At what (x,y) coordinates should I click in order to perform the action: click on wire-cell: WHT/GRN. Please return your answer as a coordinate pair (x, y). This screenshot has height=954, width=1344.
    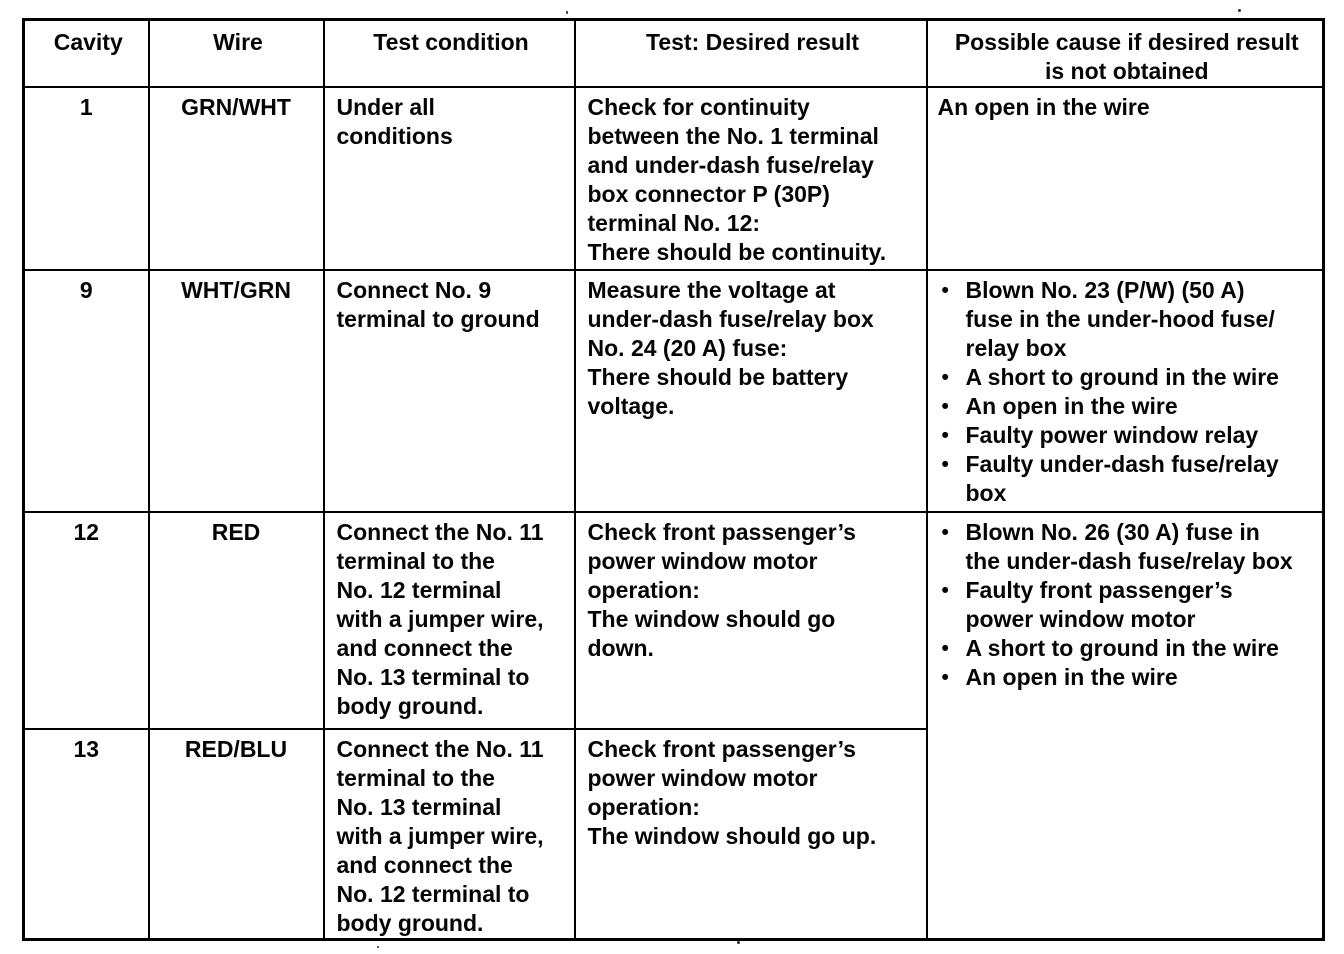
    Looking at the image, I should click on (236, 391).